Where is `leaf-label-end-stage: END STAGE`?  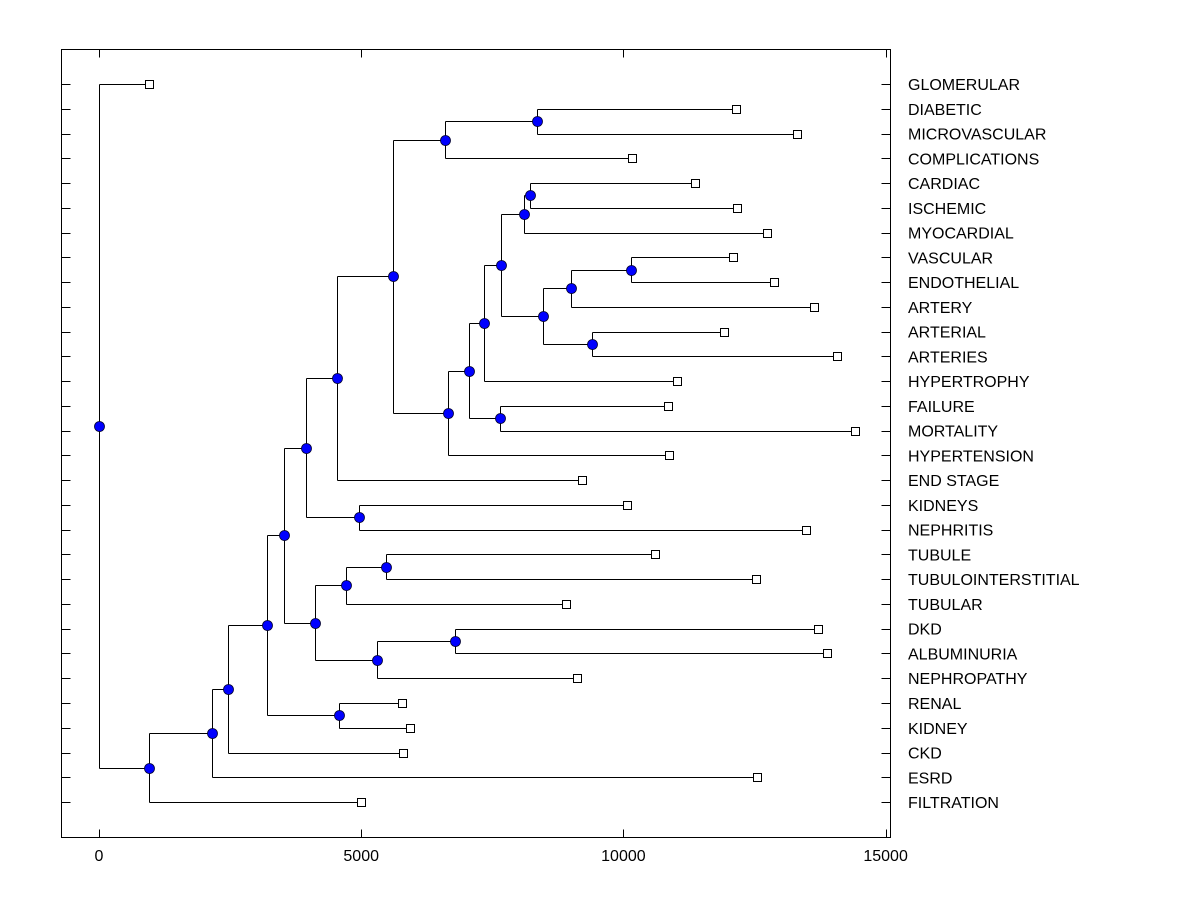
leaf-label-end-stage: END STAGE is located at coordinates (953, 481).